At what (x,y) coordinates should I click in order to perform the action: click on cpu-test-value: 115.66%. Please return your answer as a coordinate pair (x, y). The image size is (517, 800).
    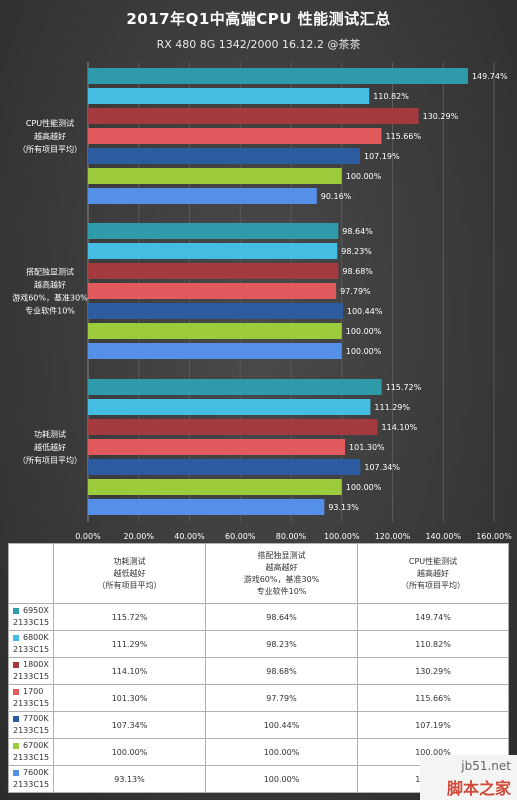
    Looking at the image, I should click on (433, 698).